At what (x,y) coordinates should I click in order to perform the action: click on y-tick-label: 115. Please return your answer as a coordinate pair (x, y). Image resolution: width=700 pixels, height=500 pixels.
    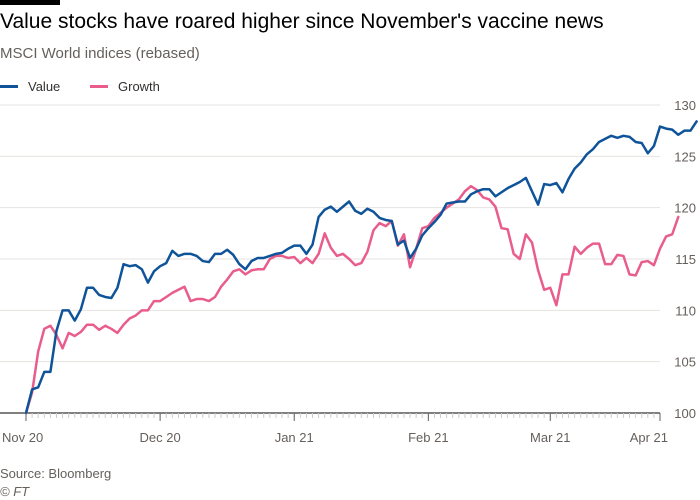
    Looking at the image, I should click on (685, 259).